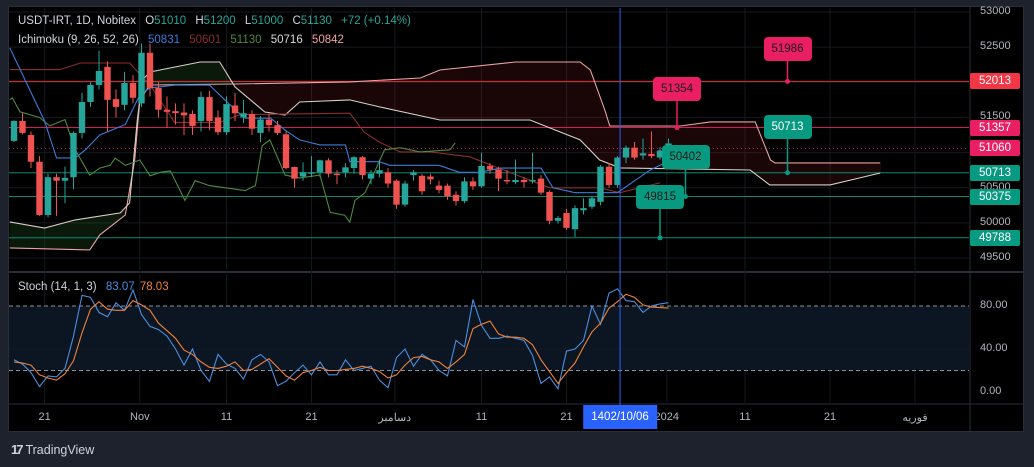 The image size is (1034, 467). Describe the element at coordinates (995, 172) in the screenshot. I see `price-tag-label: 50713` at that location.